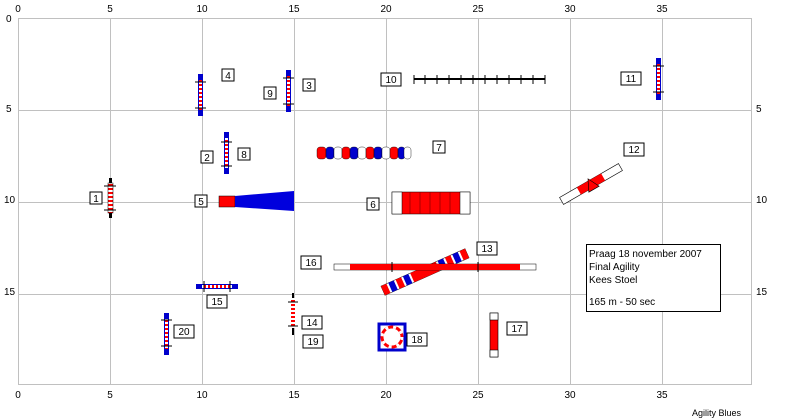 The width and height of the screenshot is (800, 419). What do you see at coordinates (662, 9) in the screenshot?
I see `x-tick-top: 35` at bounding box center [662, 9].